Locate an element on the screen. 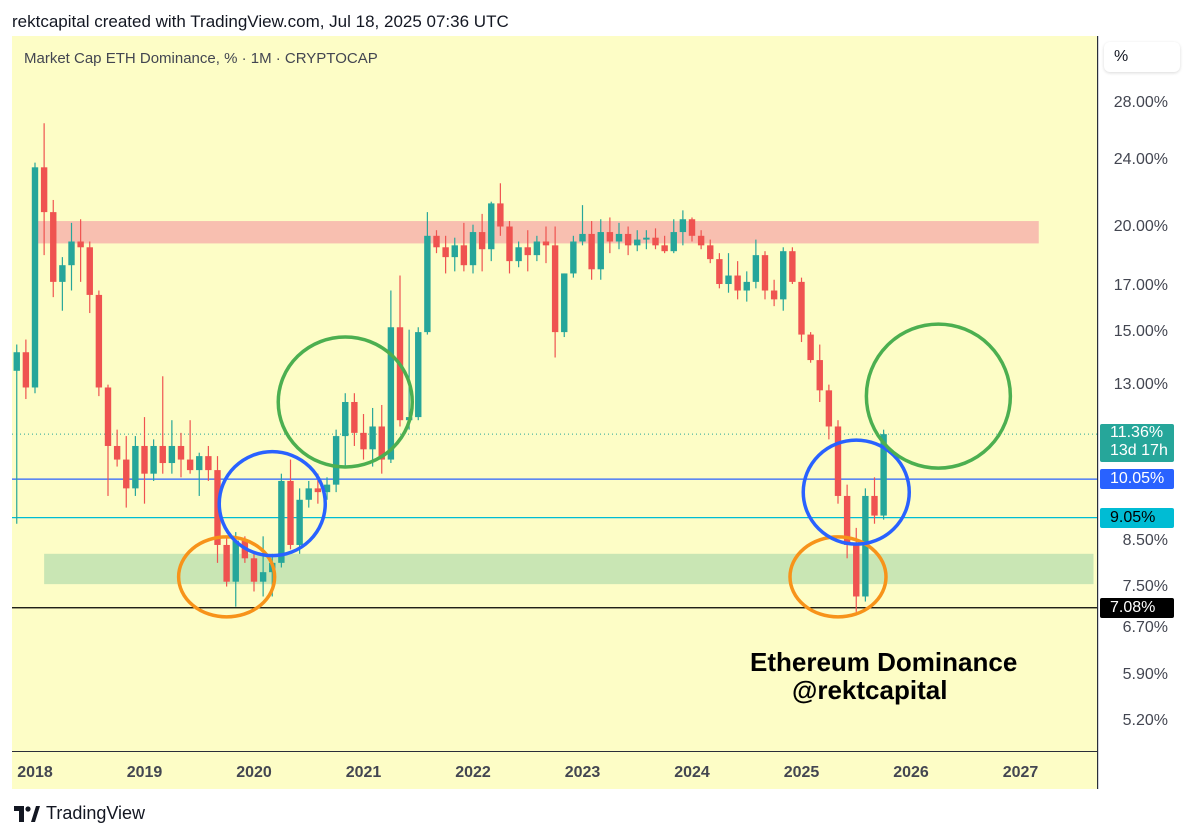  price-tick-label: 8.50% is located at coordinates (1145, 540).